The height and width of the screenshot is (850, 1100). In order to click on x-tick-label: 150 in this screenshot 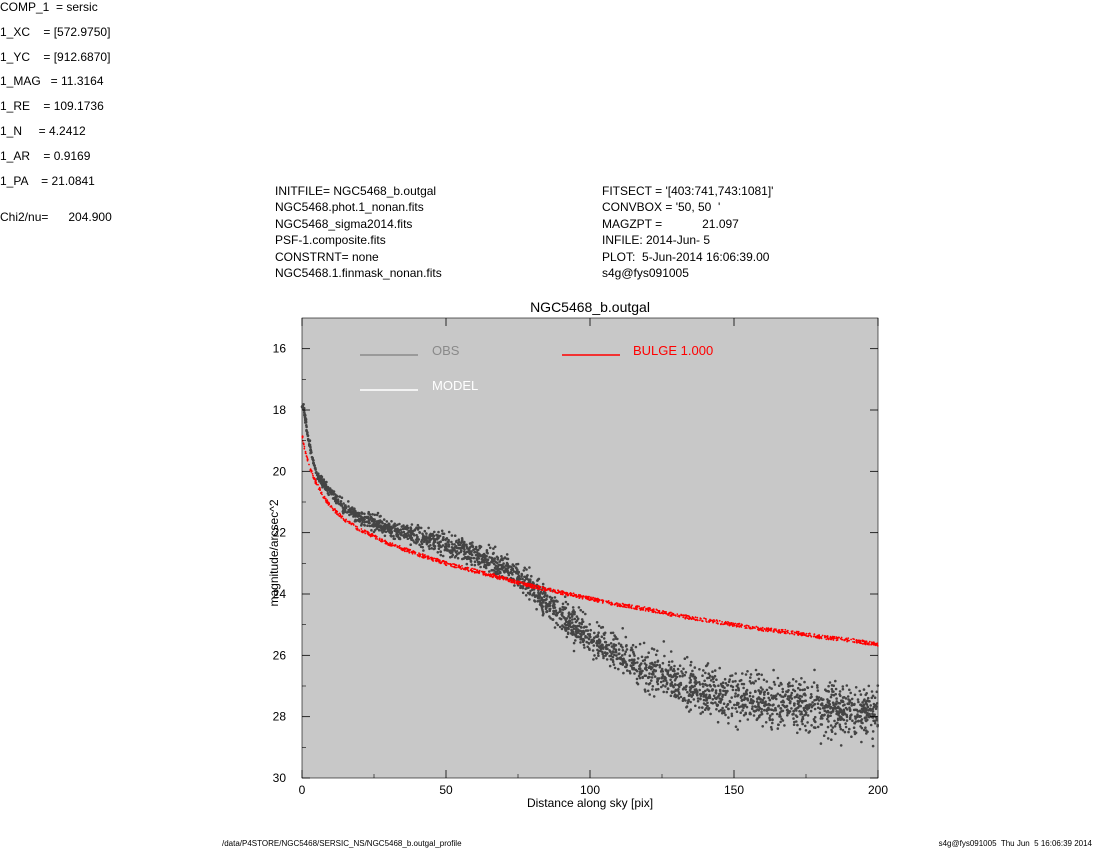, I will do `click(734, 790)`.